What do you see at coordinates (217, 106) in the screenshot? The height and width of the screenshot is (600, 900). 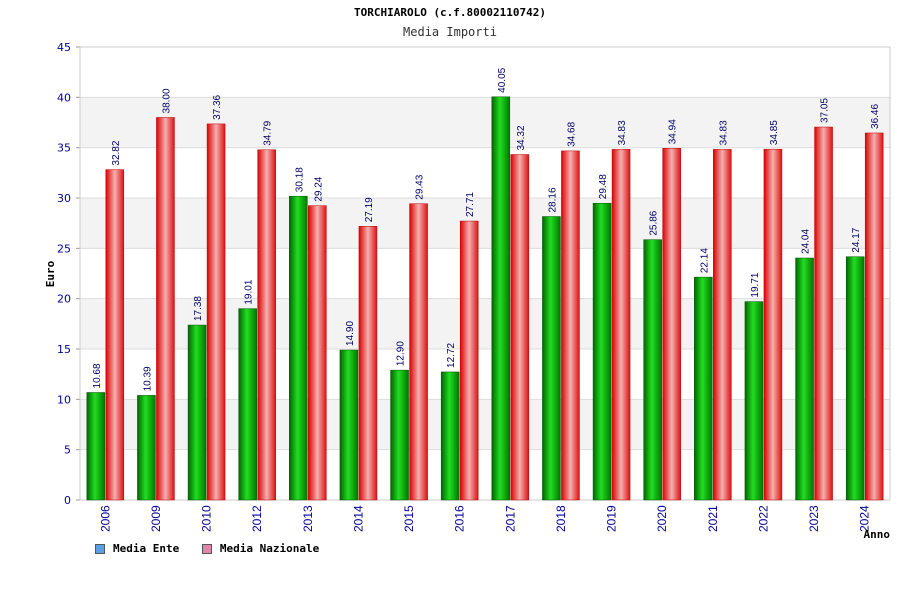 I see `data-label: 37.36` at bounding box center [217, 106].